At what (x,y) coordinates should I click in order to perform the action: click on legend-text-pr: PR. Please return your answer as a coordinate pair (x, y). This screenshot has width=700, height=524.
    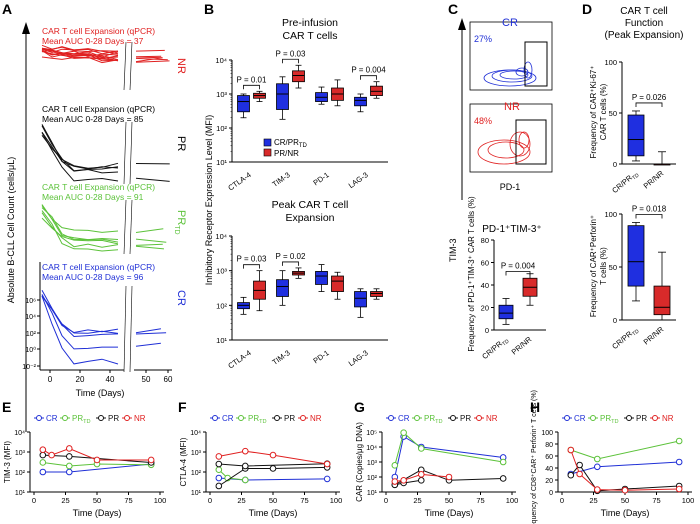
    Looking at the image, I should click on (113, 418).